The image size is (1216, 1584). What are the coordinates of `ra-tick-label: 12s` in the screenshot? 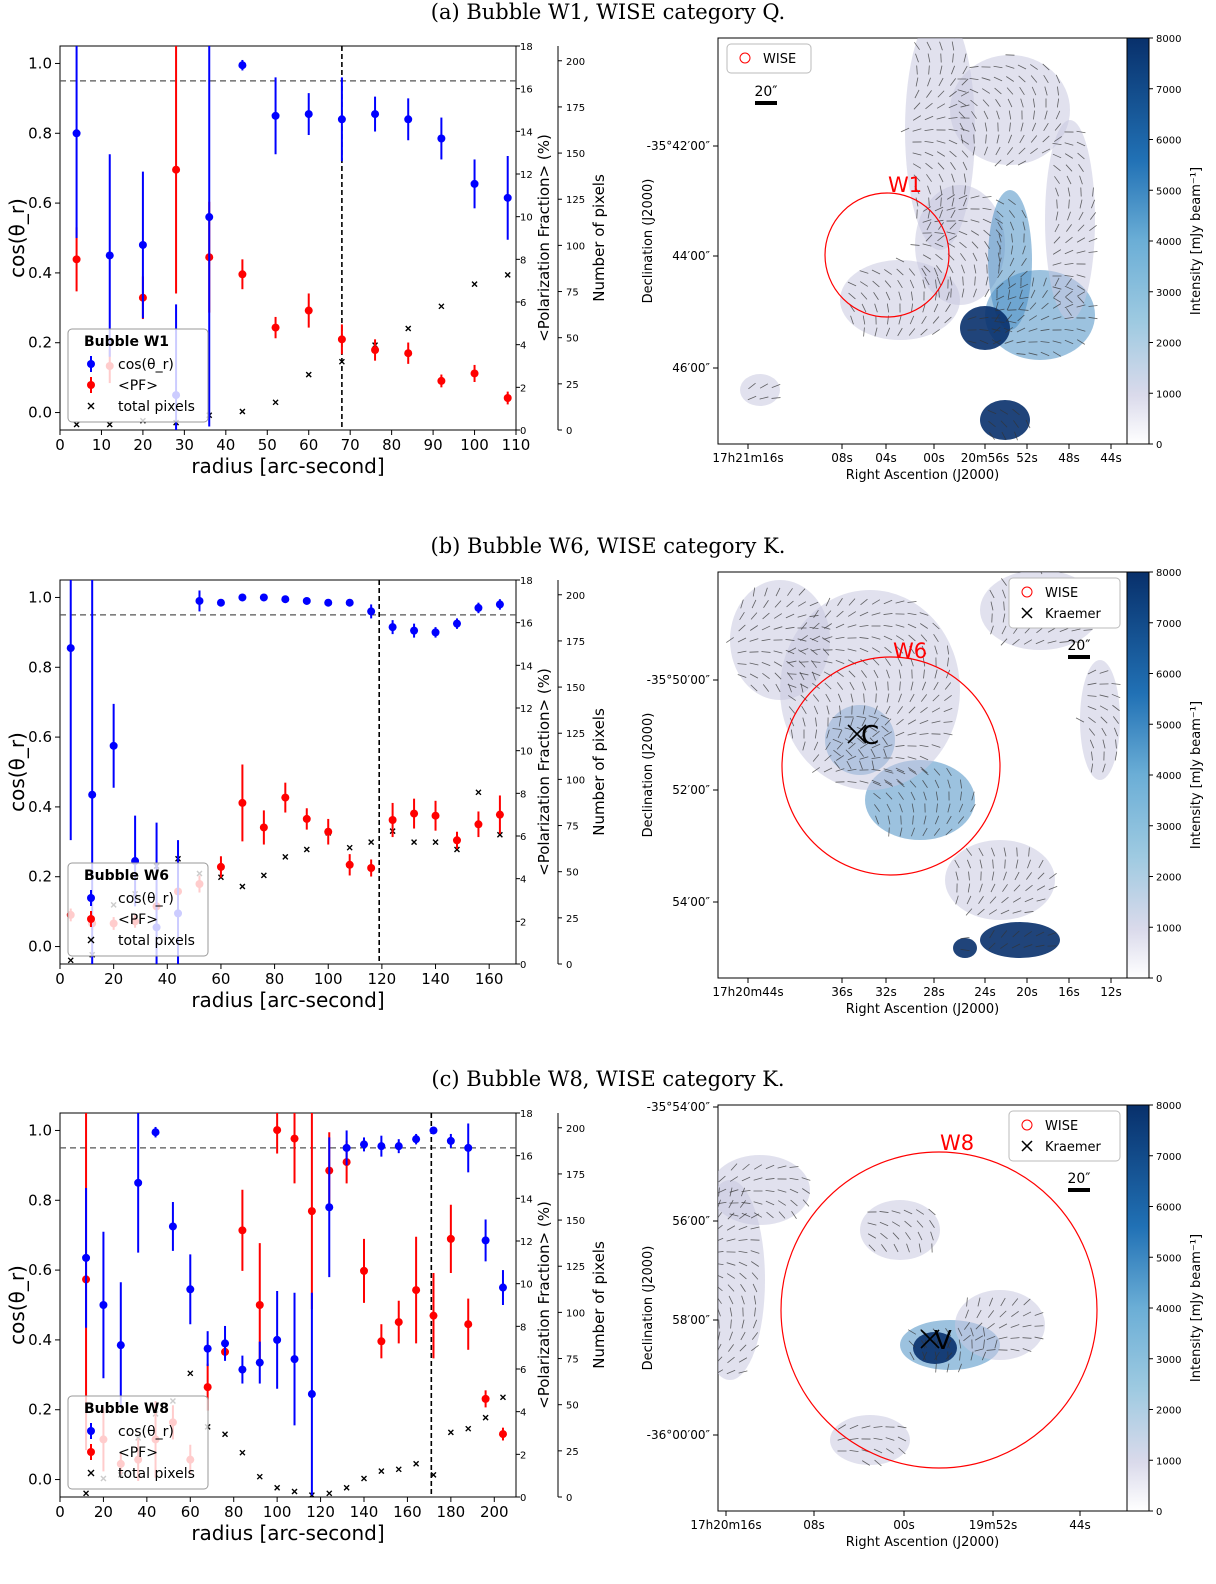 It's located at (1111, 992).